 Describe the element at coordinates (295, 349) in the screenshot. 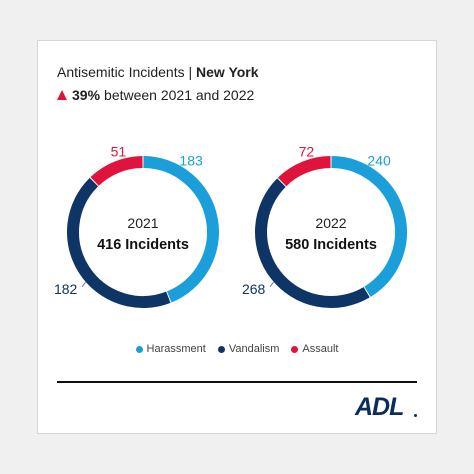

I see `legend-swatch-assault` at that location.